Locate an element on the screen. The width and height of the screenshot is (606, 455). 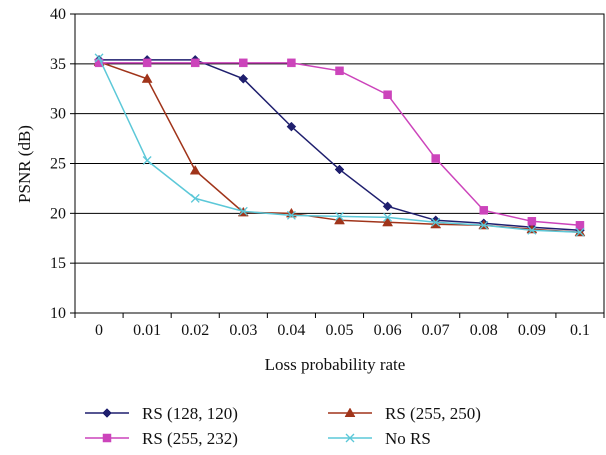
x-tick-label-1: 0.01 is located at coordinates (147, 330).